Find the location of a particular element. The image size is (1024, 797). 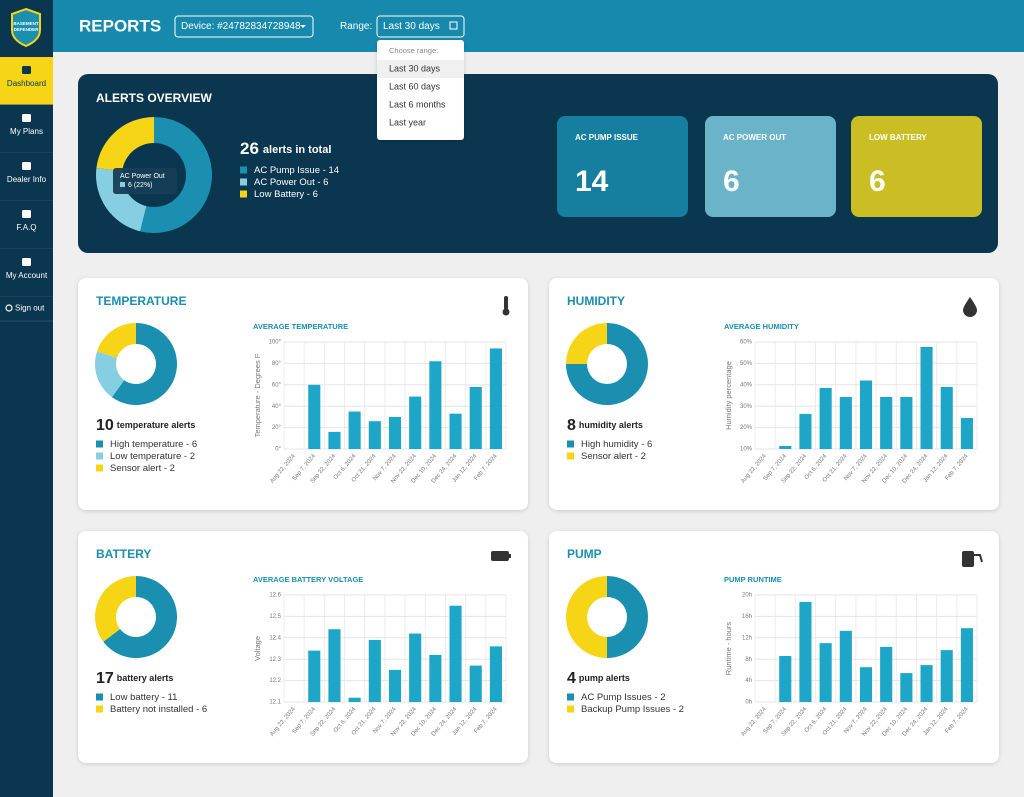

range-label: Range: is located at coordinates (356, 26).